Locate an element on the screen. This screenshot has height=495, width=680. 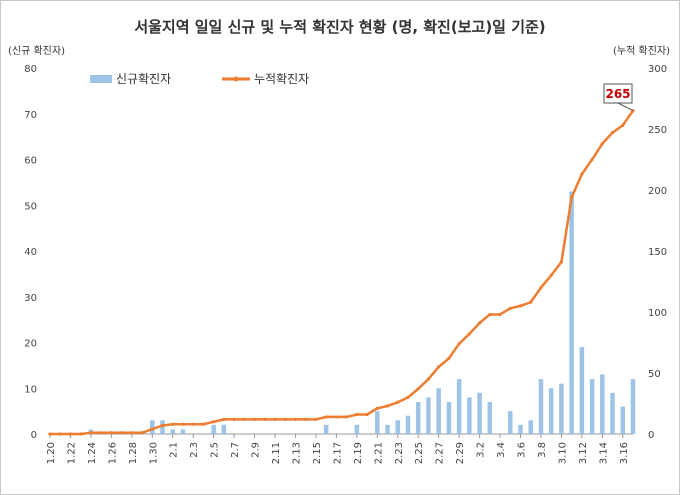
right-y-tick-label: 50 is located at coordinates (654, 374).